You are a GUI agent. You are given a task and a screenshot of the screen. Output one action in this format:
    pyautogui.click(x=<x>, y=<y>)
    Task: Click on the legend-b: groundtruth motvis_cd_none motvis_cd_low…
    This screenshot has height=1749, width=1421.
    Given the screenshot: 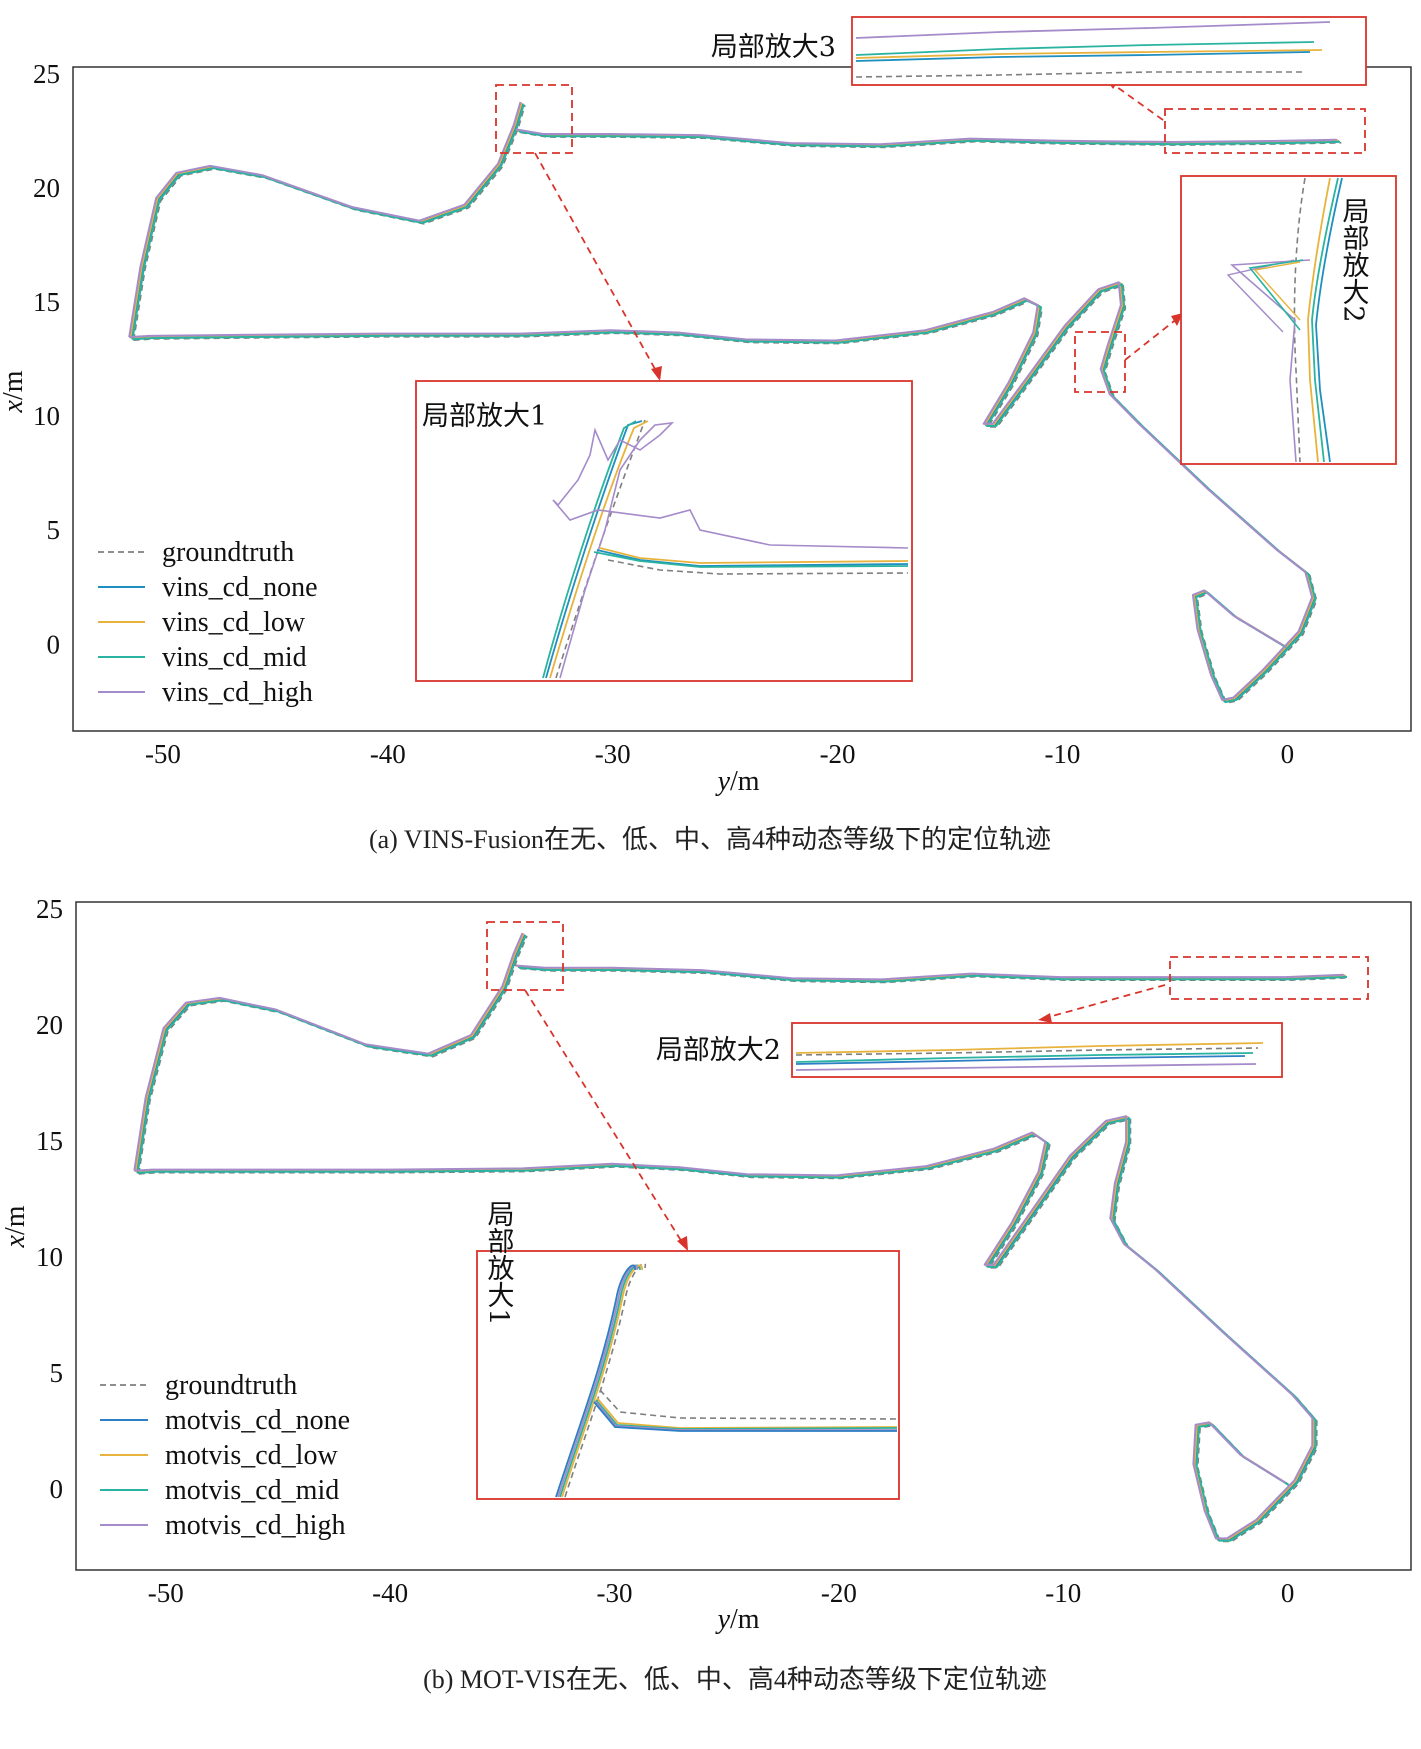 What is the action you would take?
    pyautogui.click(x=225, y=1455)
    